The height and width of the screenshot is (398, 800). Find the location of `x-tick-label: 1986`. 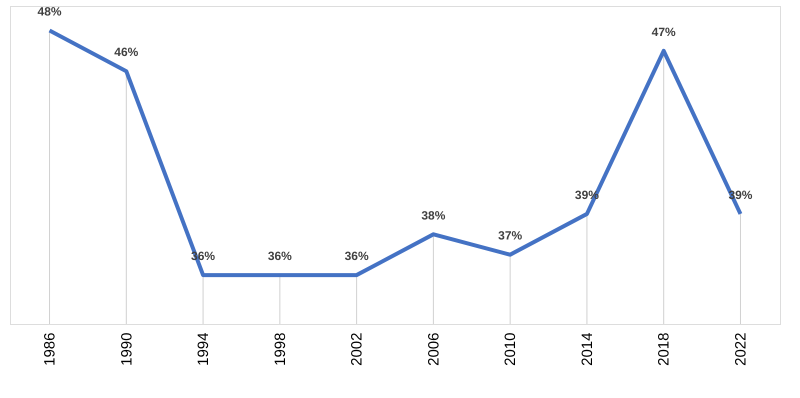

x-tick-label: 1986 is located at coordinates (50, 349).